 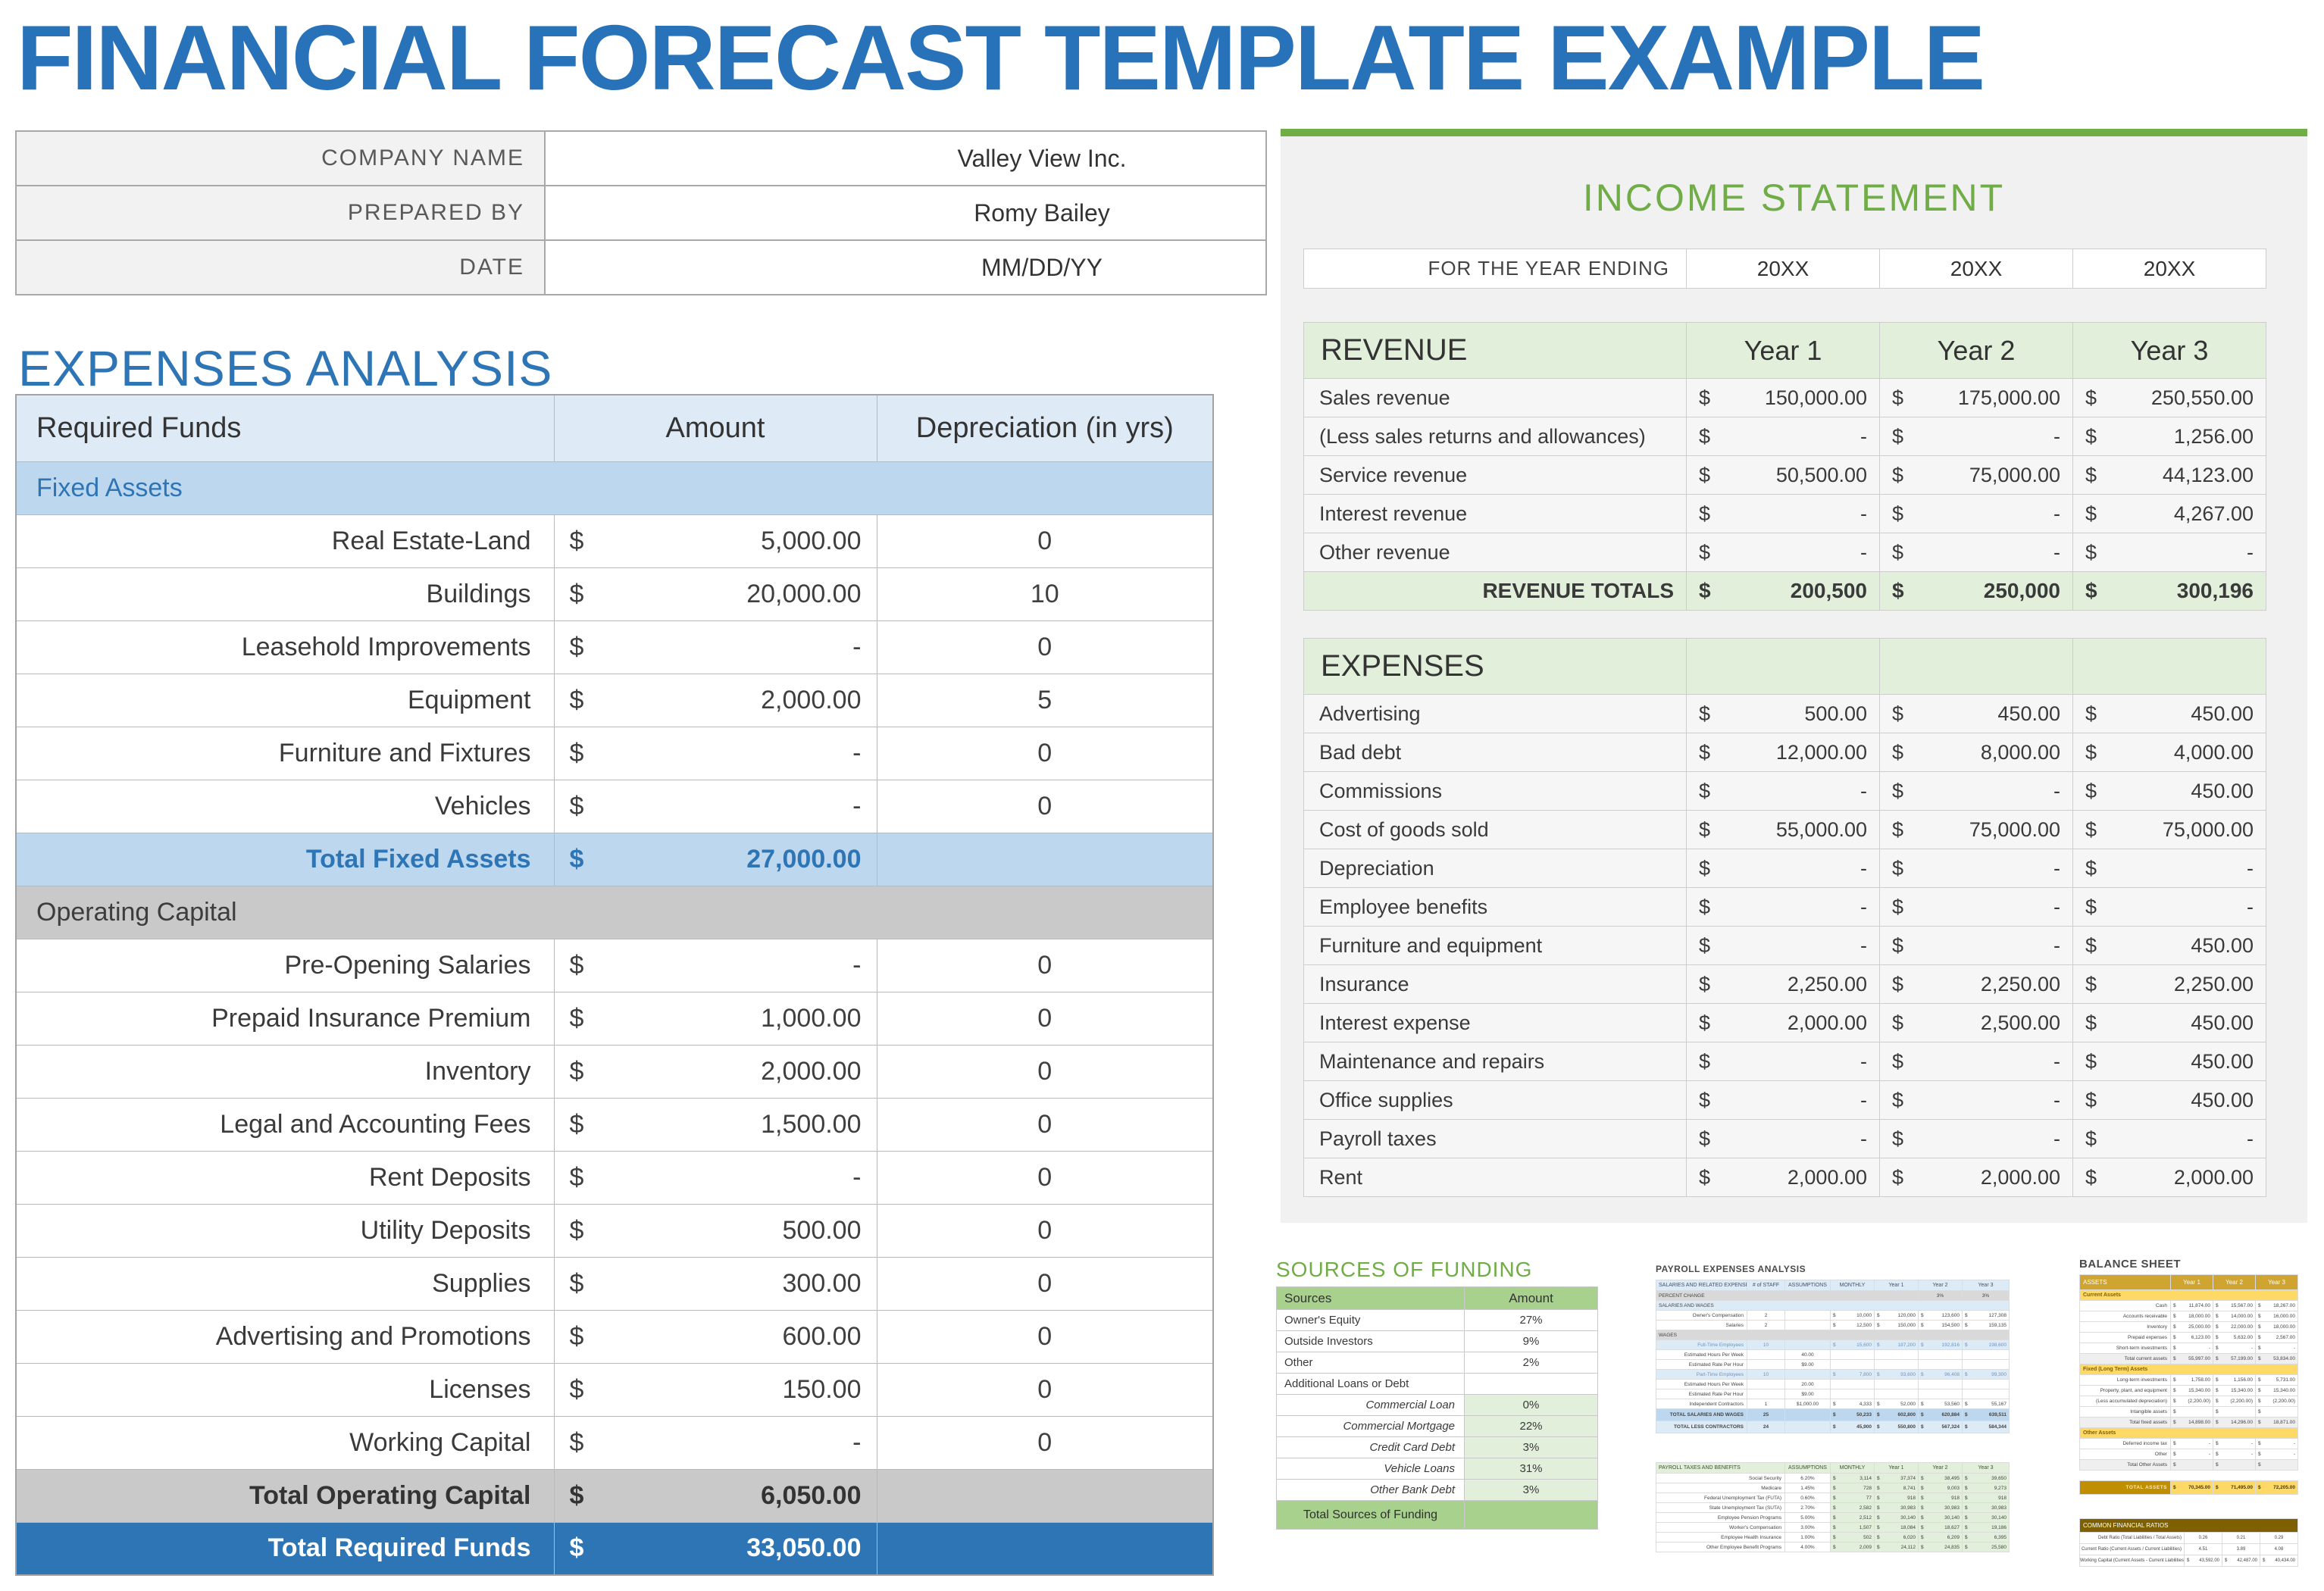 I want to click on money-value: 250,000, so click(x=2021, y=590).